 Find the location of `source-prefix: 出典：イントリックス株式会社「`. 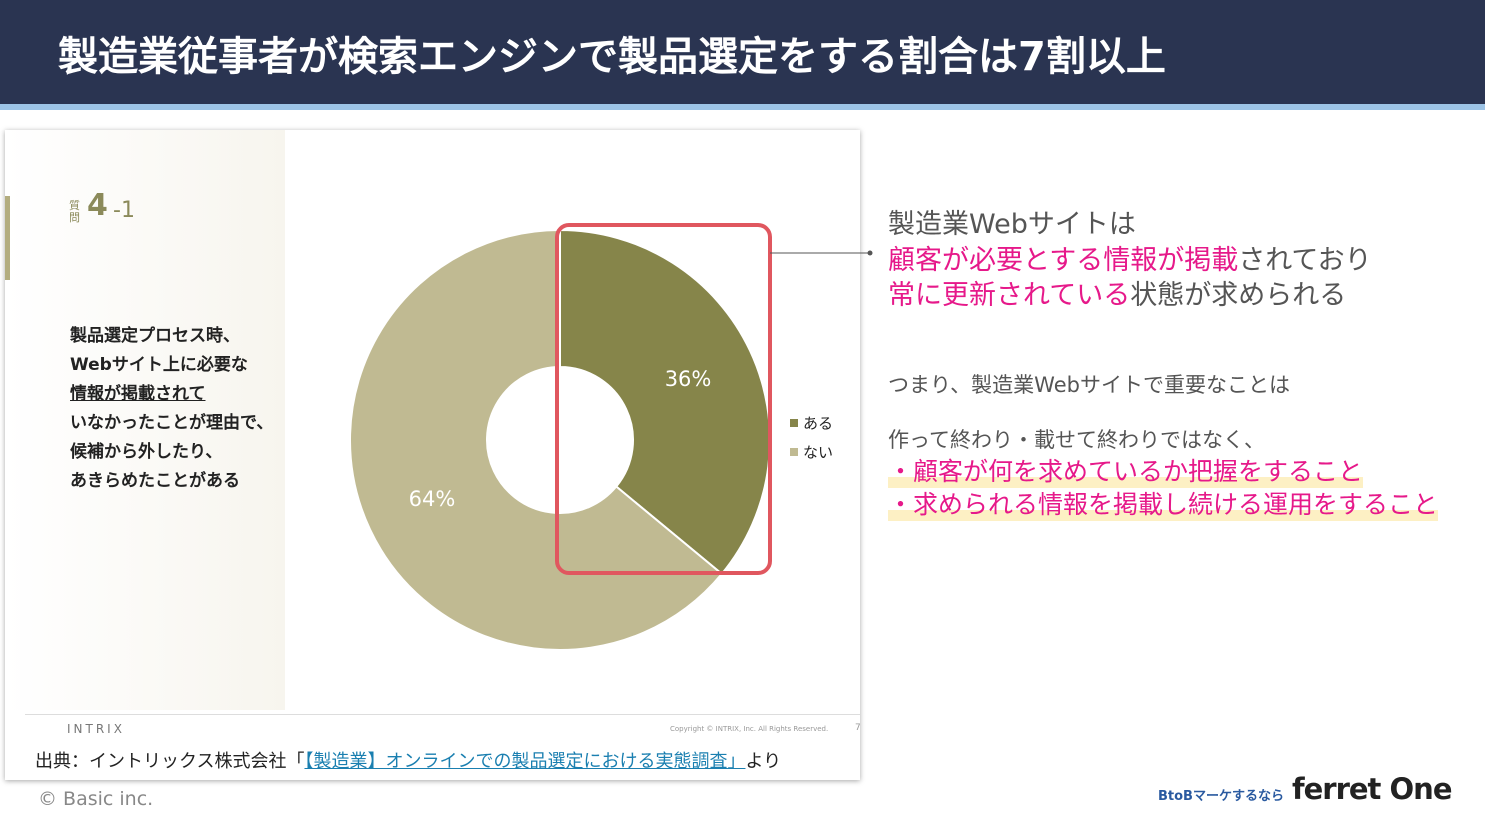

source-prefix: 出典：イントリックス株式会社「 is located at coordinates (170, 761).